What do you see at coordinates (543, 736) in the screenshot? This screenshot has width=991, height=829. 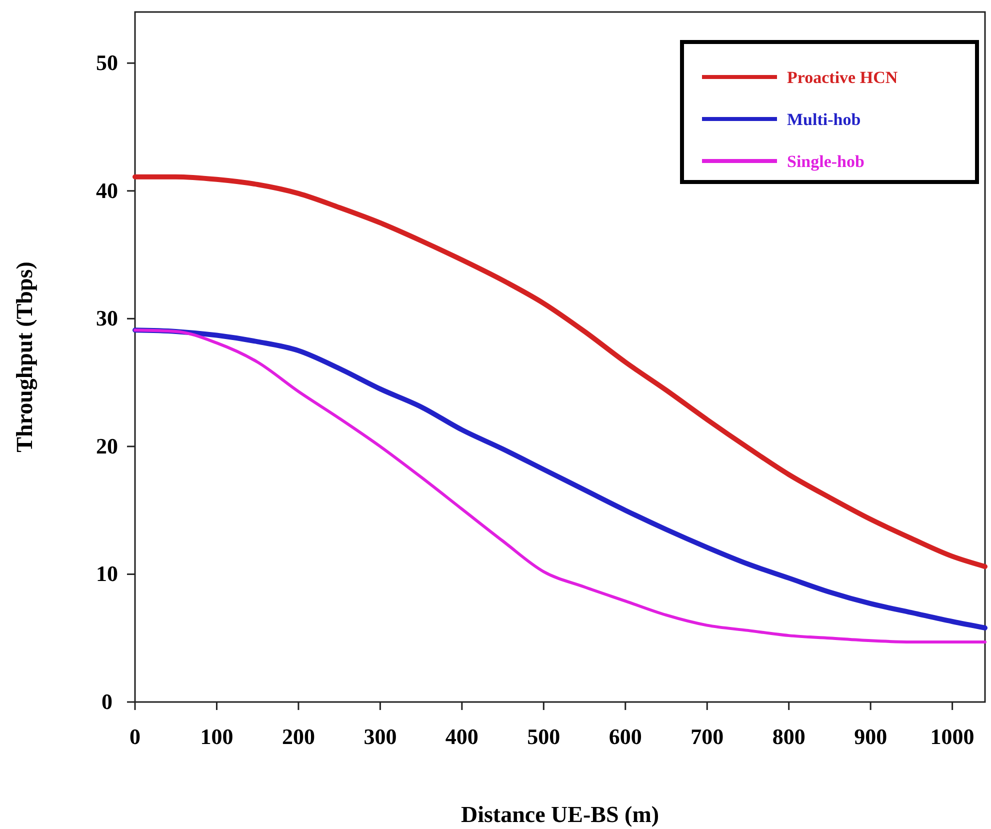 I see `x-tick-label: 500` at bounding box center [543, 736].